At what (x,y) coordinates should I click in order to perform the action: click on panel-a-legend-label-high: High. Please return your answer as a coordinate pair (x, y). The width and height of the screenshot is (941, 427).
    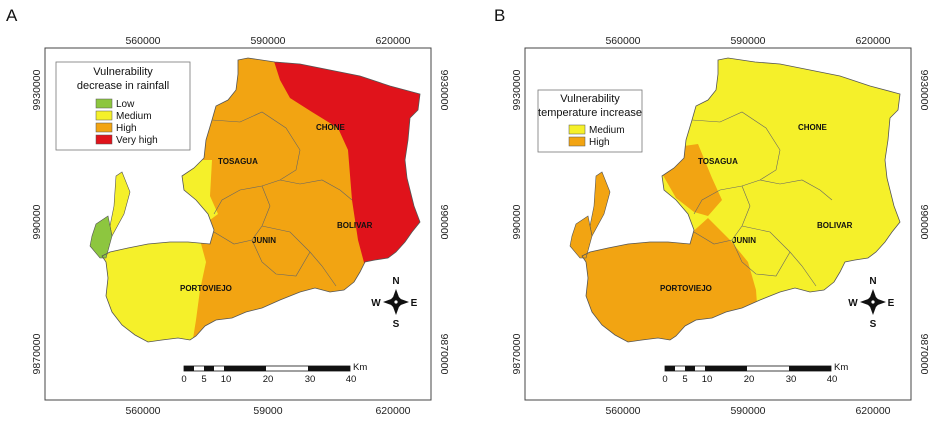
    Looking at the image, I should click on (126, 128).